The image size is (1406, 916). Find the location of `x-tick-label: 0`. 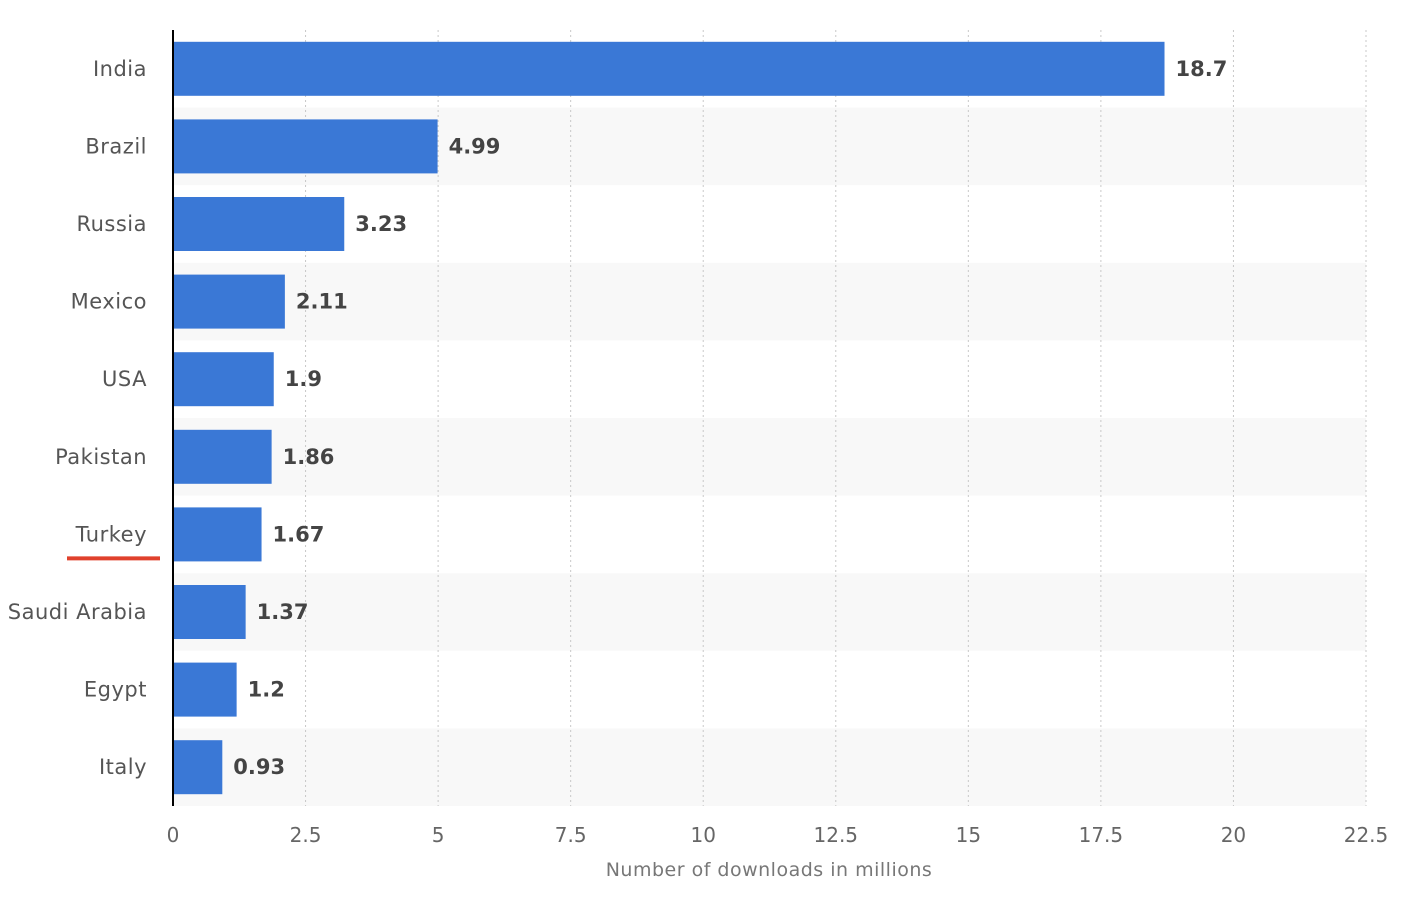

x-tick-label: 0 is located at coordinates (173, 835).